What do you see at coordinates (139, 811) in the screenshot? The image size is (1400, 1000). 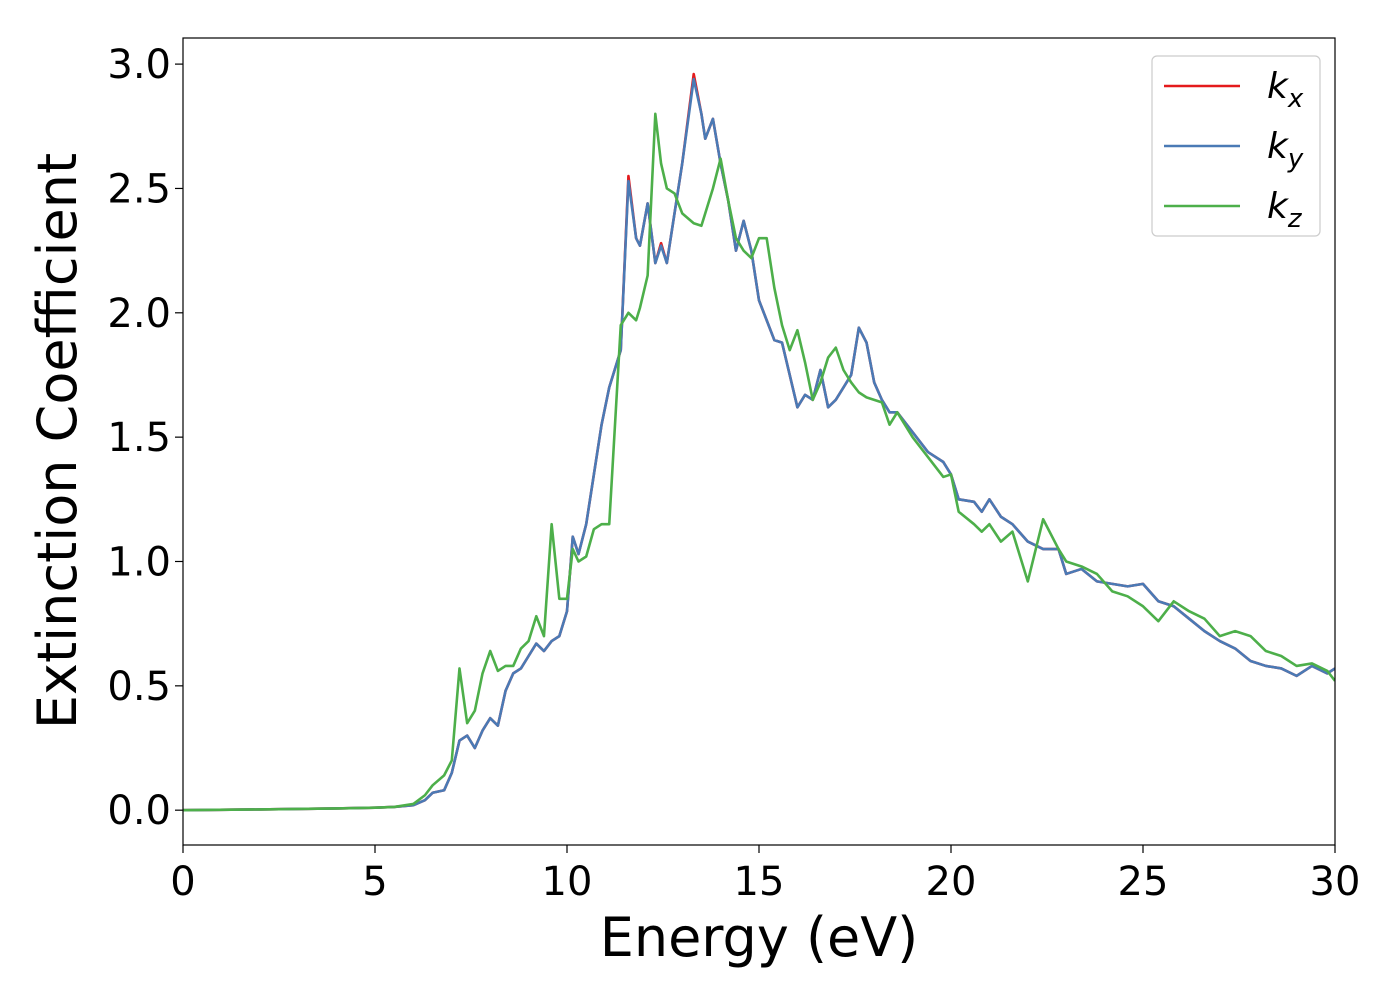 I see `y-tick-label: 0.0` at bounding box center [139, 811].